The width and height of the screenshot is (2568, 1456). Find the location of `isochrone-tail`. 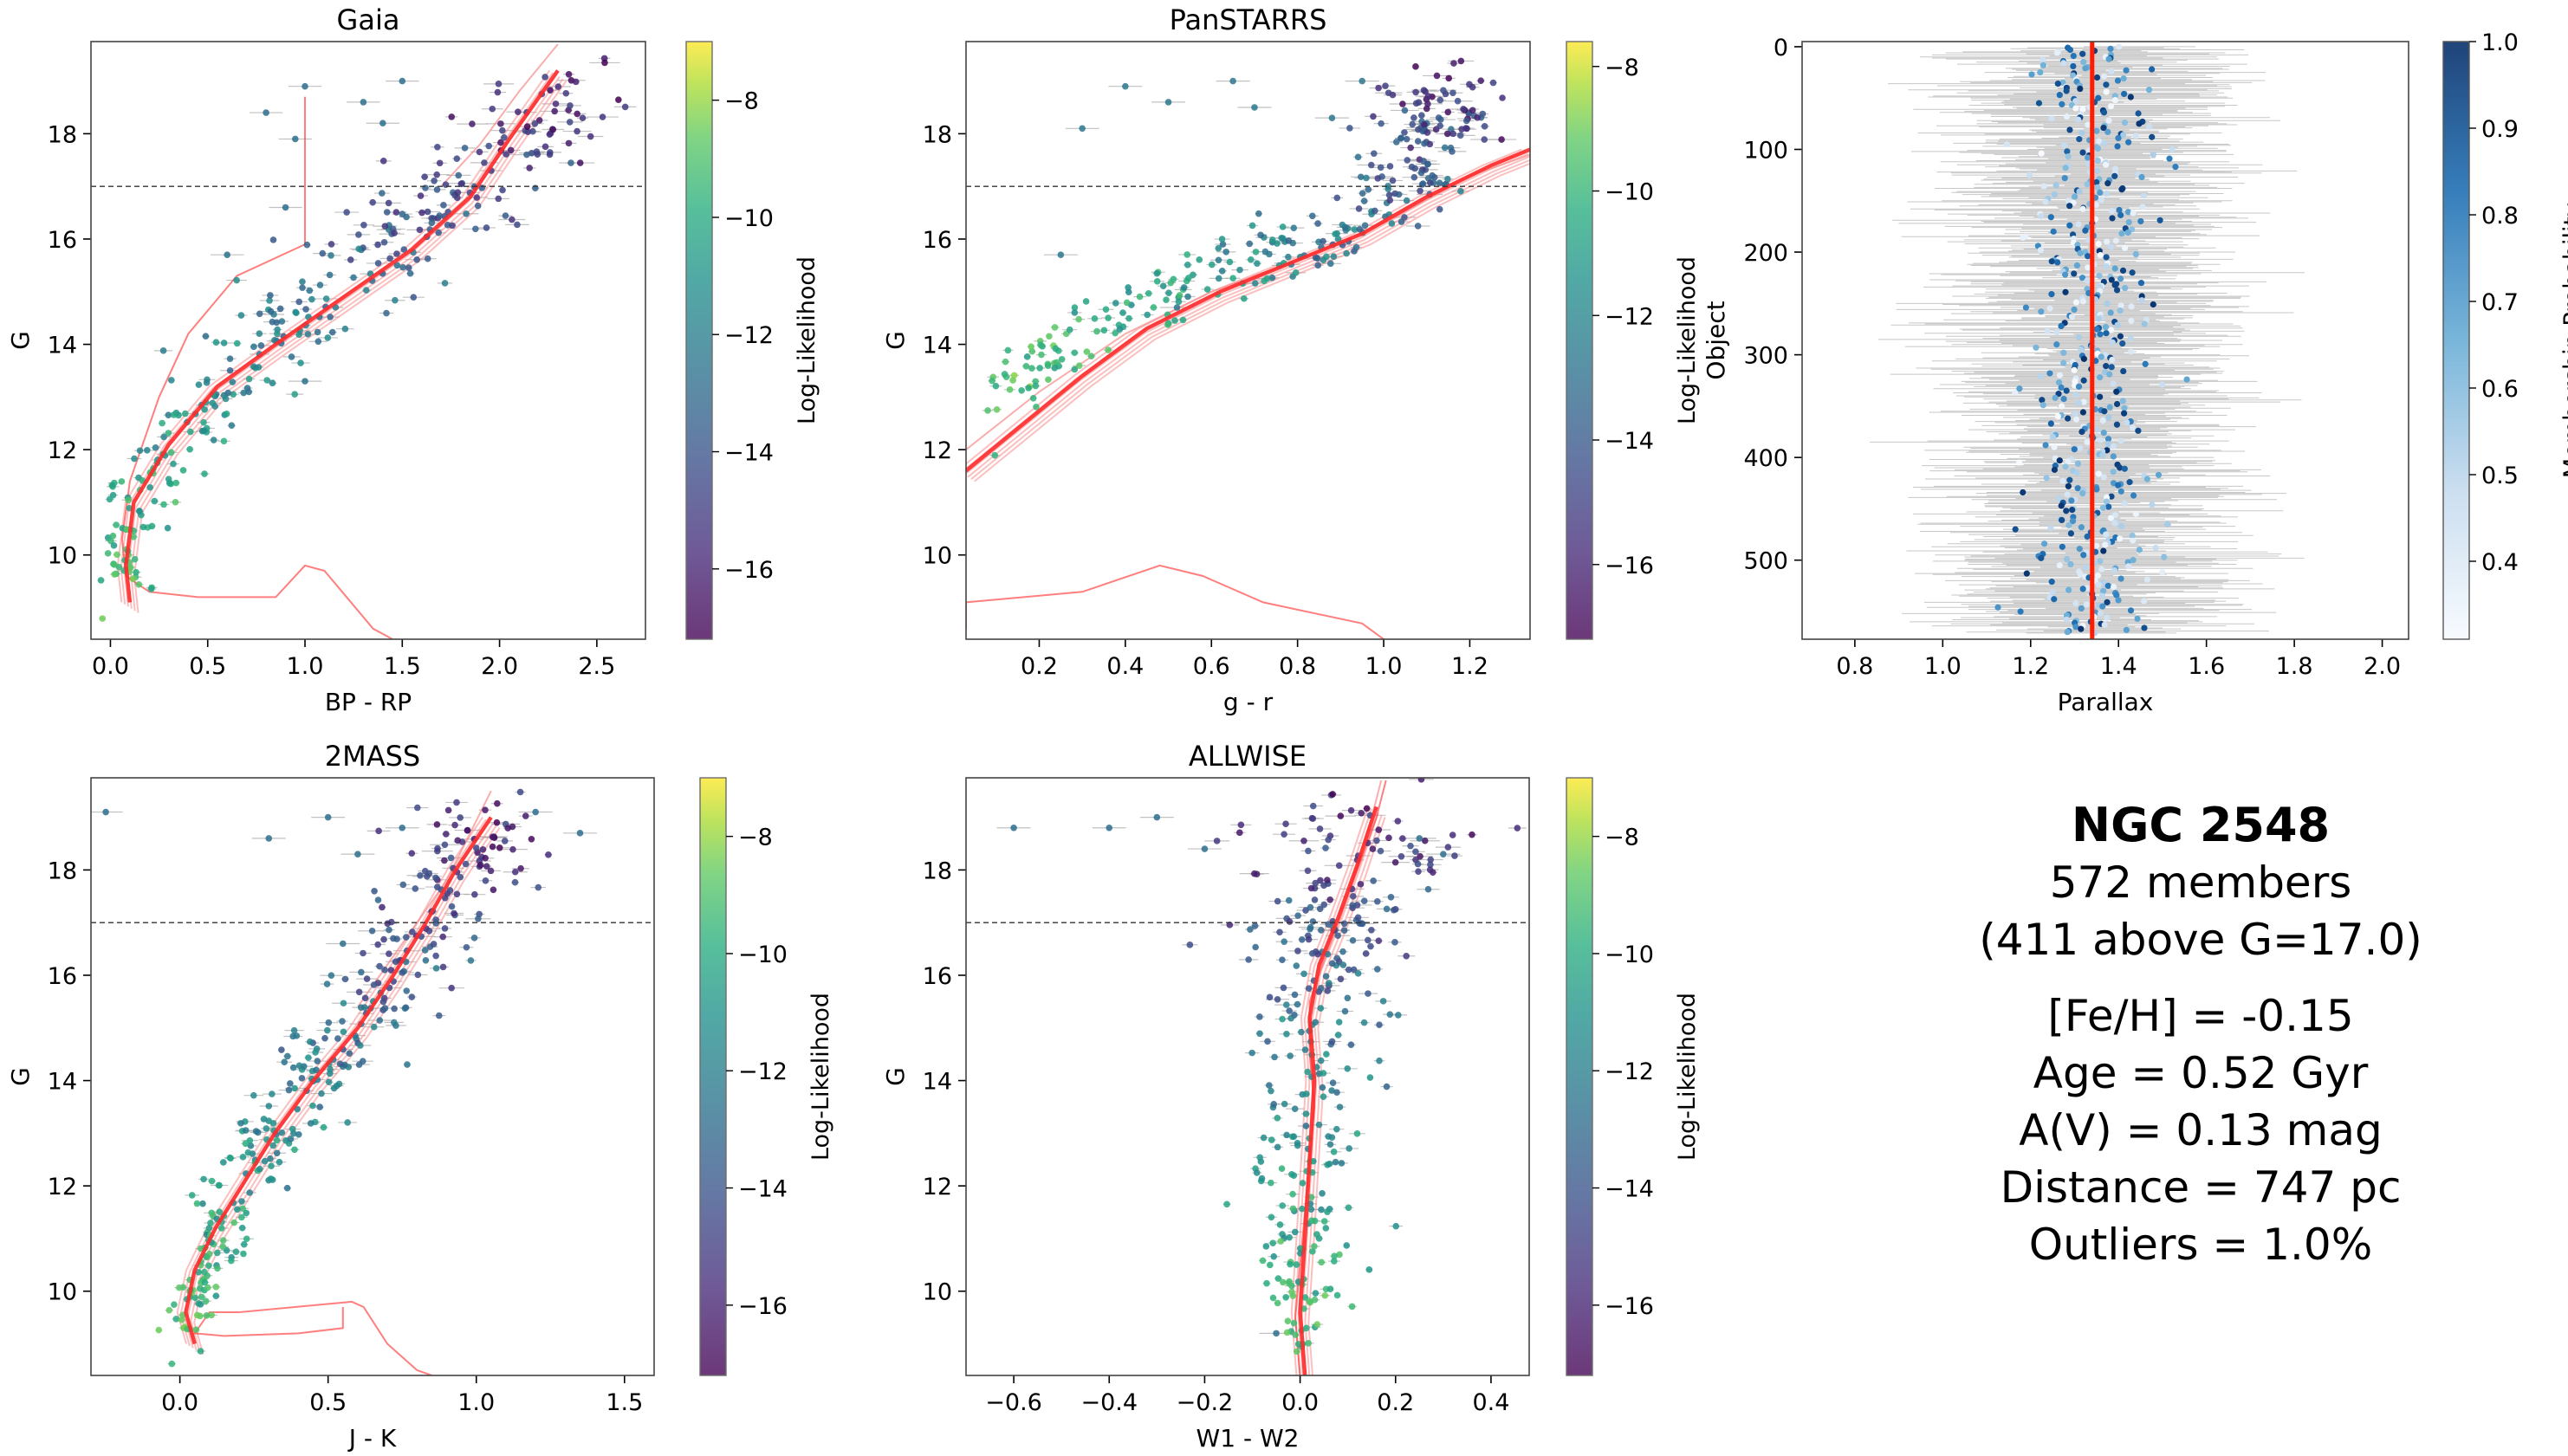

isochrone-tail is located at coordinates (500, 115).